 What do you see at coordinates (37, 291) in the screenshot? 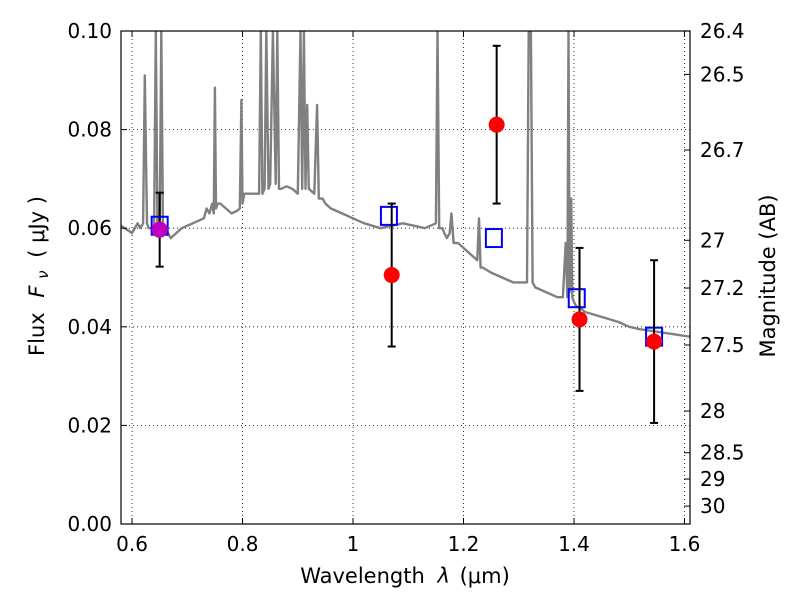
I see `y-axis-label-symbol: F` at bounding box center [37, 291].